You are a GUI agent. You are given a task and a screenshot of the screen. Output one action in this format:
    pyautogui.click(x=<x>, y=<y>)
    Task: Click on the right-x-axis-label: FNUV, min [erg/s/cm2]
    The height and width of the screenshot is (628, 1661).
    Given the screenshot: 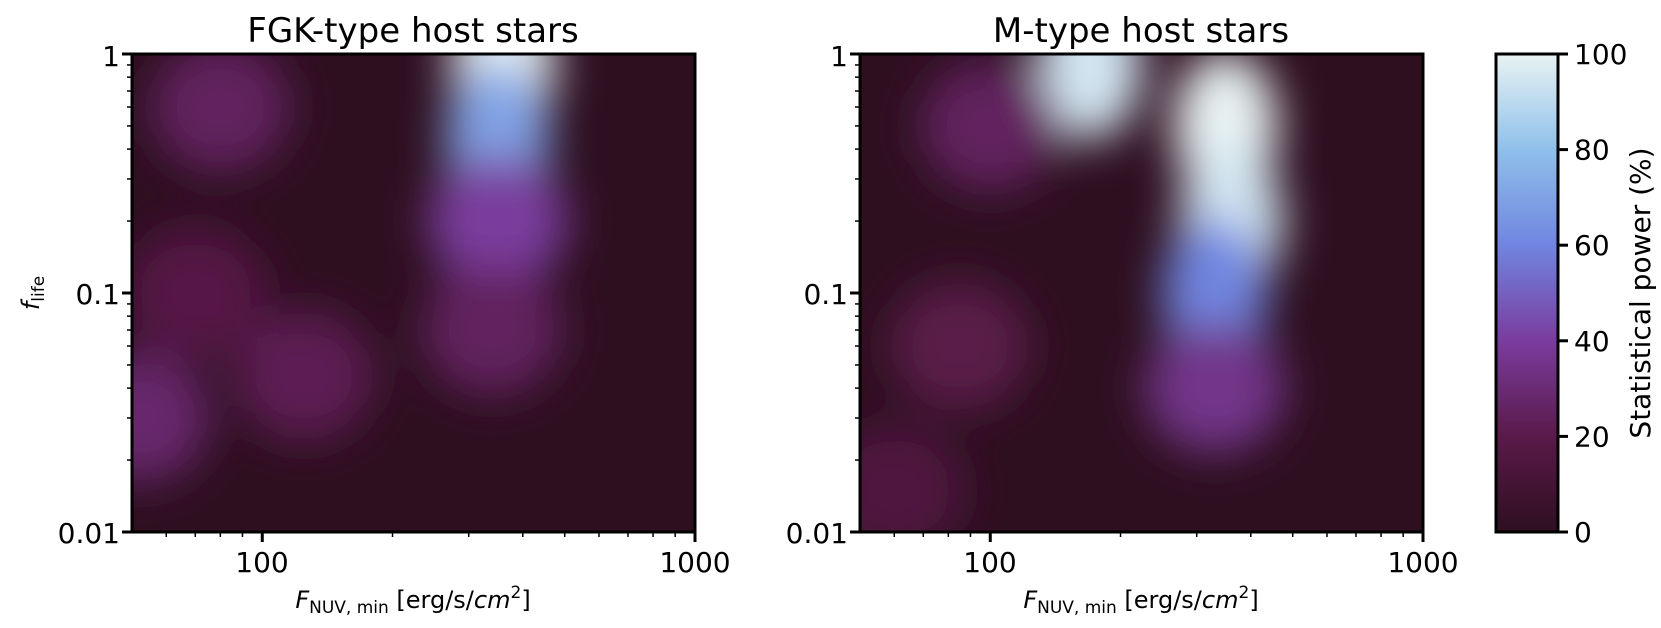 What is the action you would take?
    pyautogui.click(x=1140, y=600)
    